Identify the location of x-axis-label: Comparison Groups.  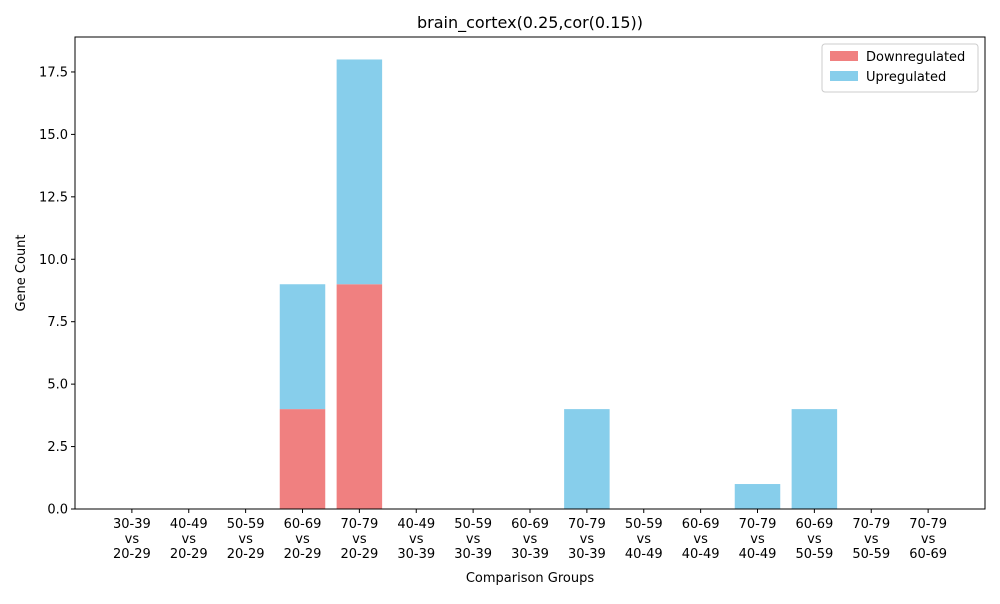
(530, 578).